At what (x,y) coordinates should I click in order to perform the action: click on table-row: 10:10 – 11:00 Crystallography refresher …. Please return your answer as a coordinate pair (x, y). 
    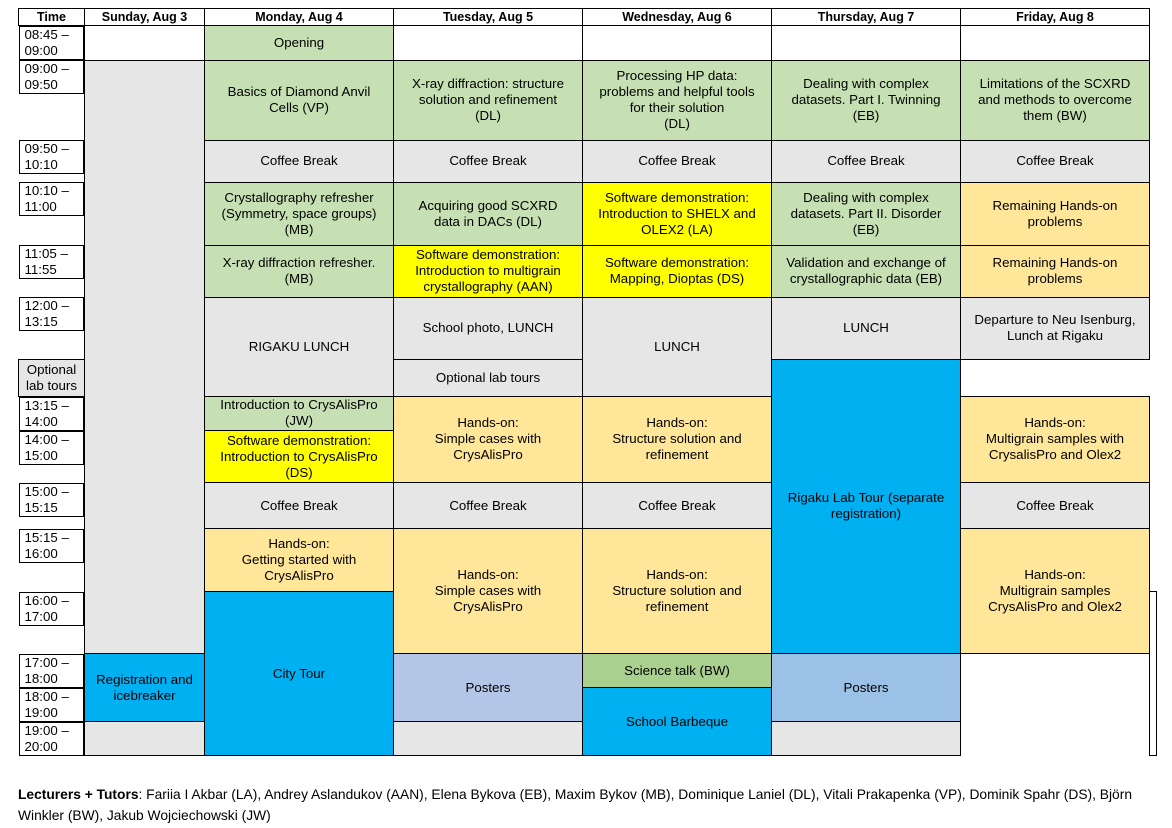
    Looking at the image, I should click on (587, 213).